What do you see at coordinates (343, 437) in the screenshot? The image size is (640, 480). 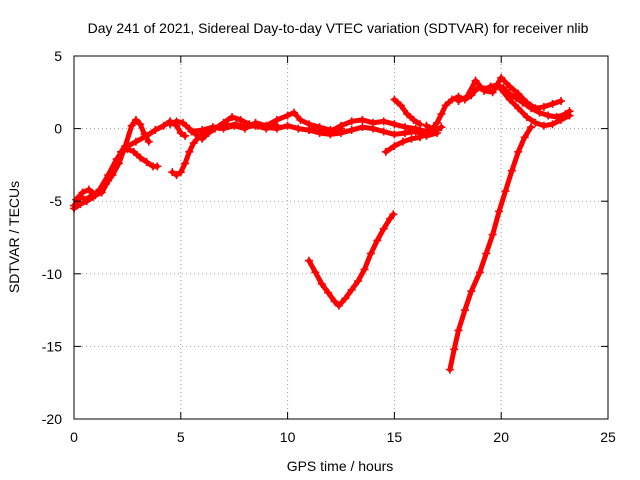 I see `x-tick-labels: 0 5 10 15 20 25` at bounding box center [343, 437].